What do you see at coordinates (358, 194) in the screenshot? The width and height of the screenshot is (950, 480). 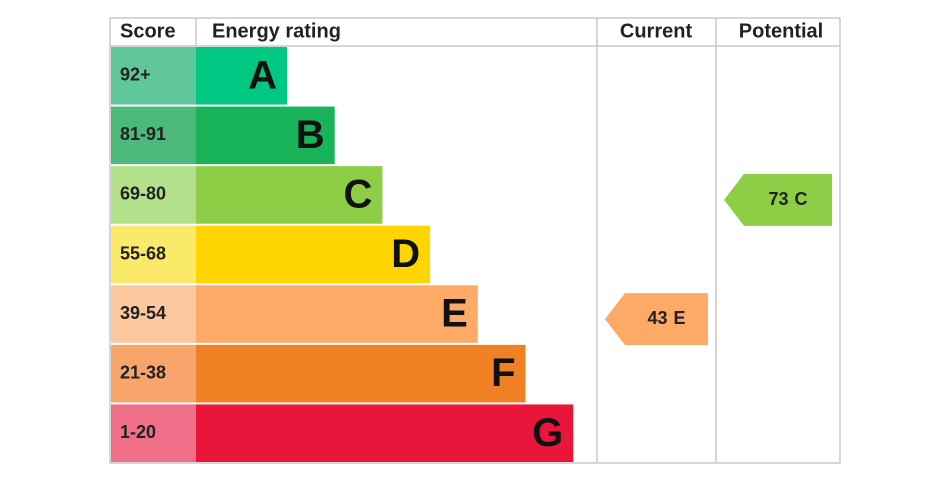 I see `rating-letter: C` at bounding box center [358, 194].